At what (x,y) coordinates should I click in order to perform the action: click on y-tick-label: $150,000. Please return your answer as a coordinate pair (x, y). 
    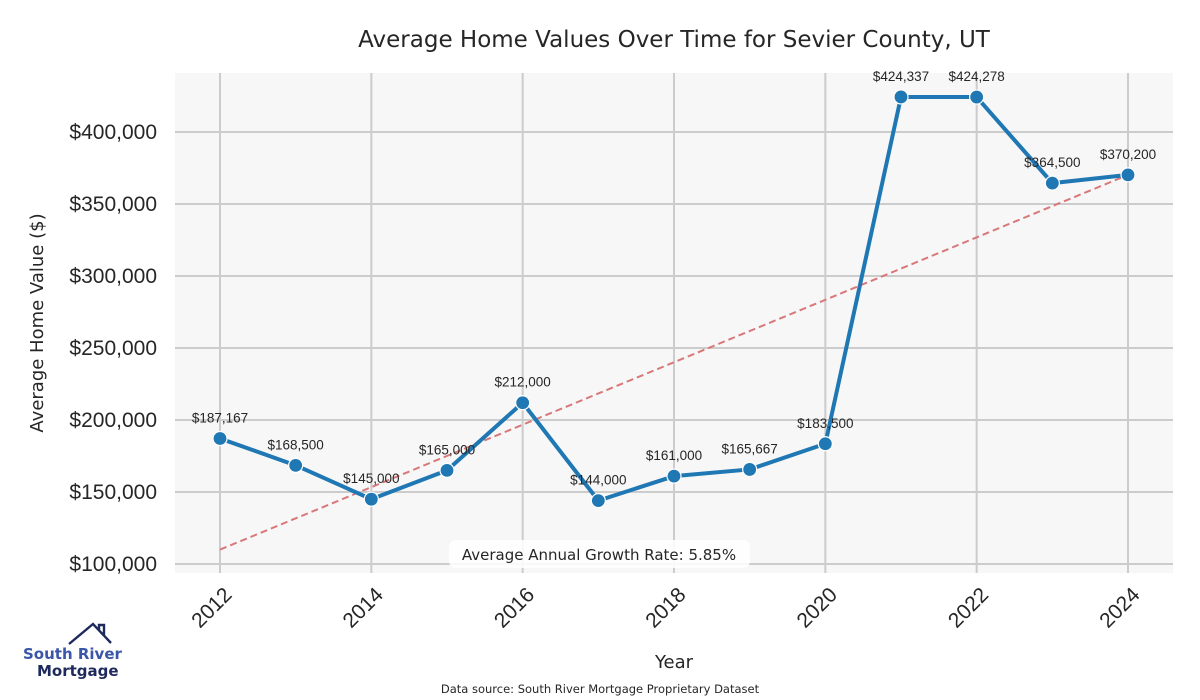
    Looking at the image, I should click on (113, 492).